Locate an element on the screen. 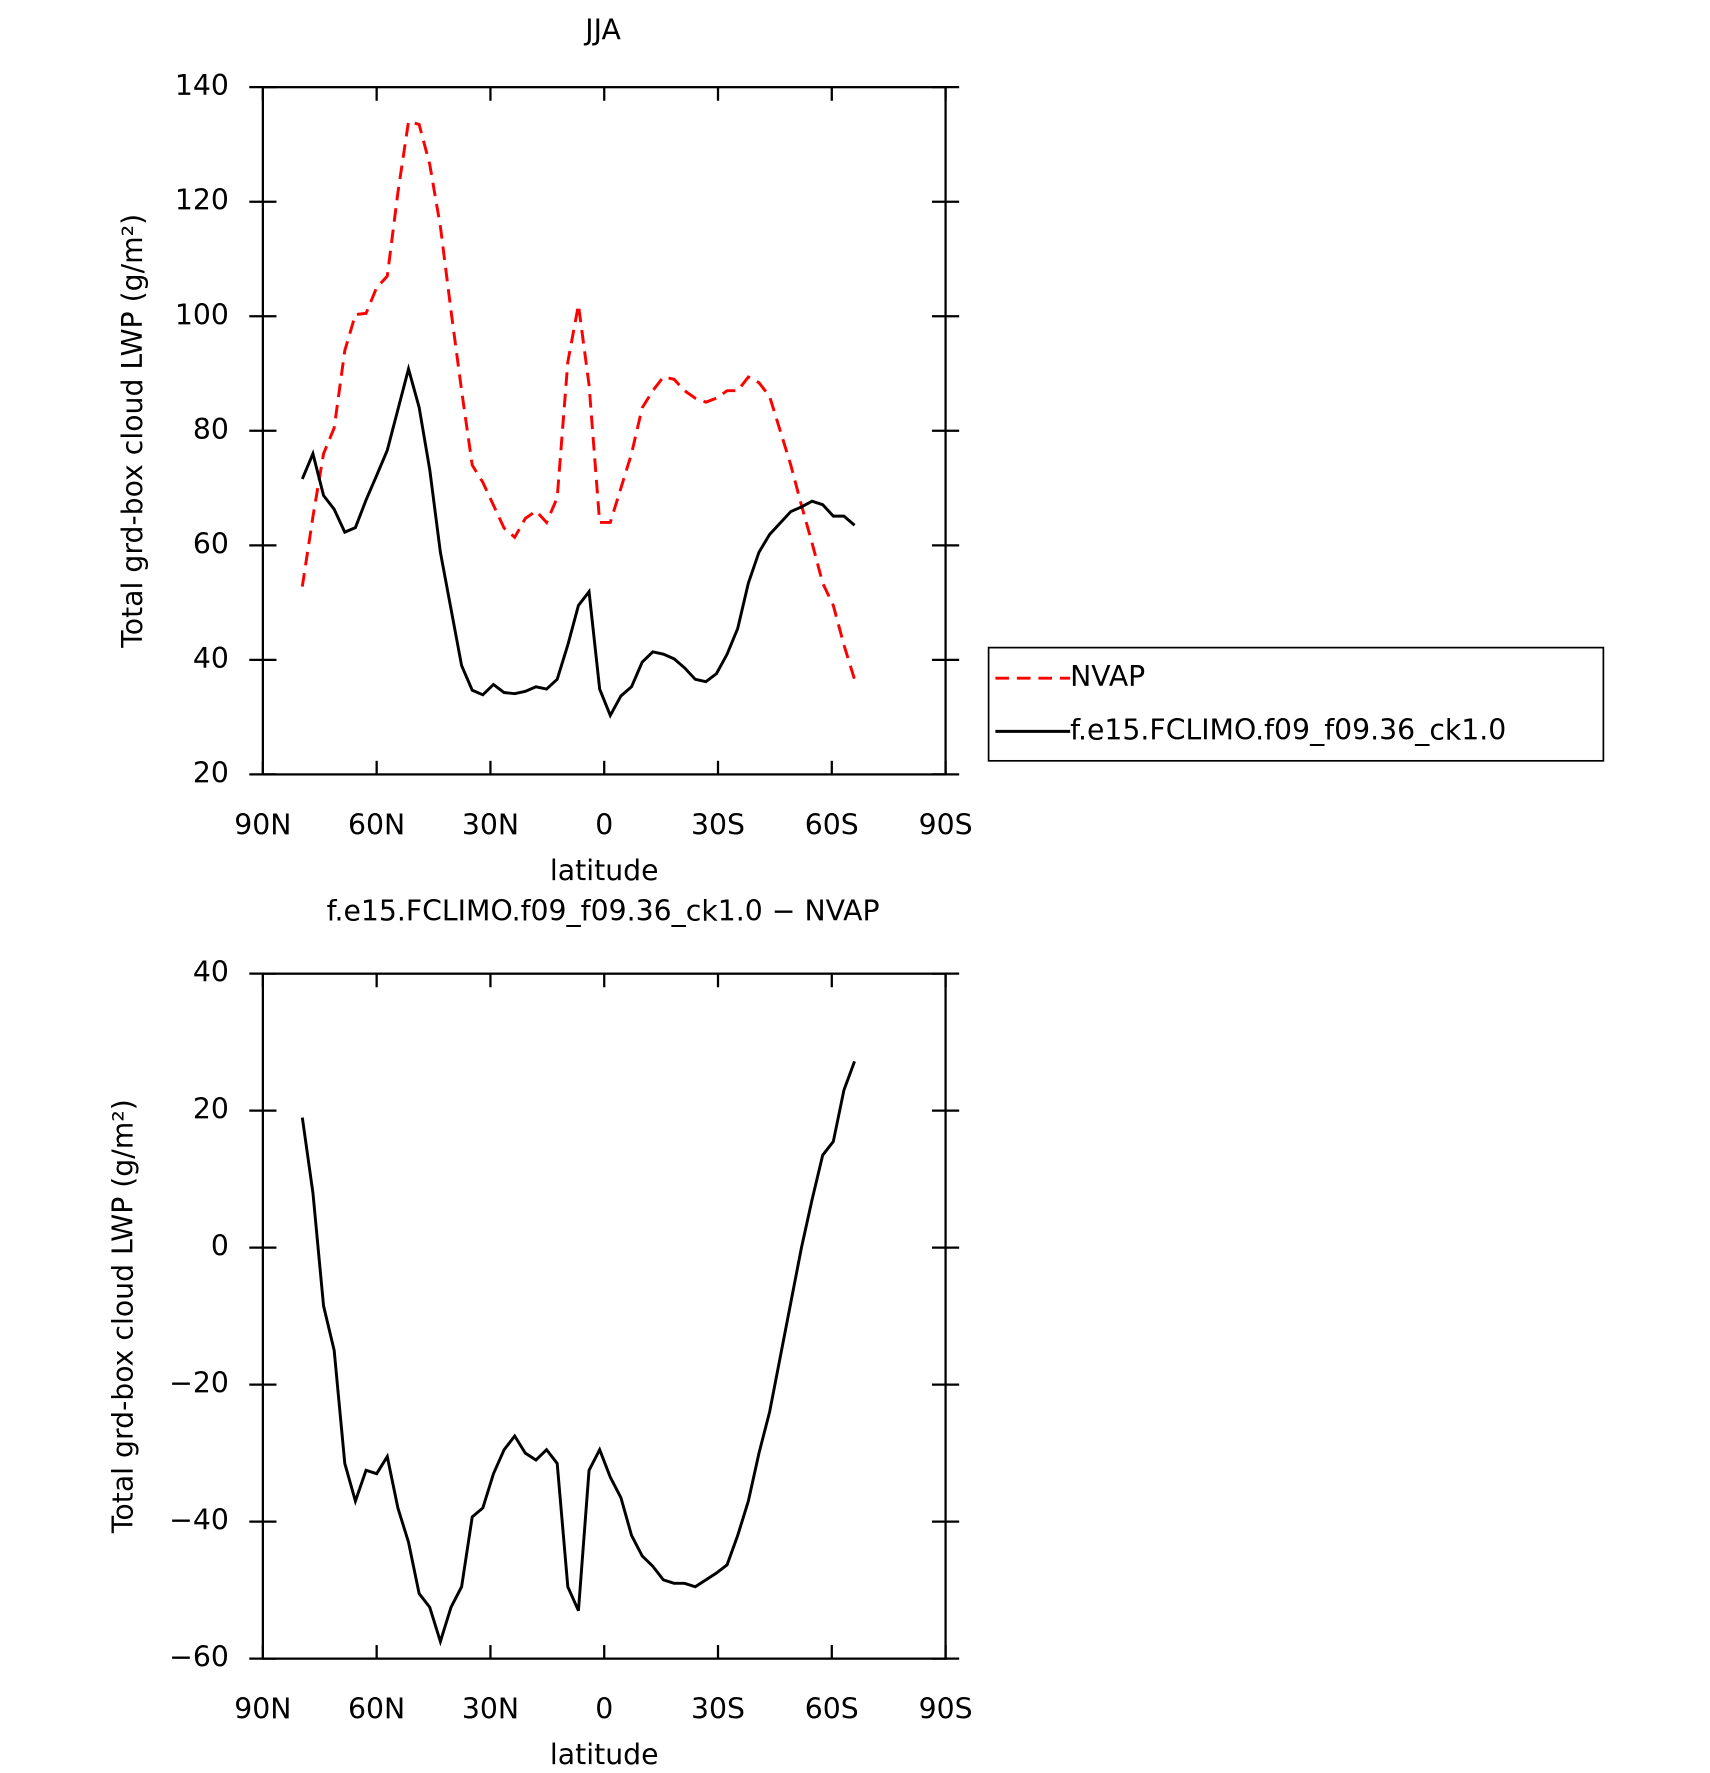 This screenshot has height=1773, width=1710. chart-title: f.e15.FCLIMO.f09_f09.36_ck1.0 − NVAP is located at coordinates (603, 911).